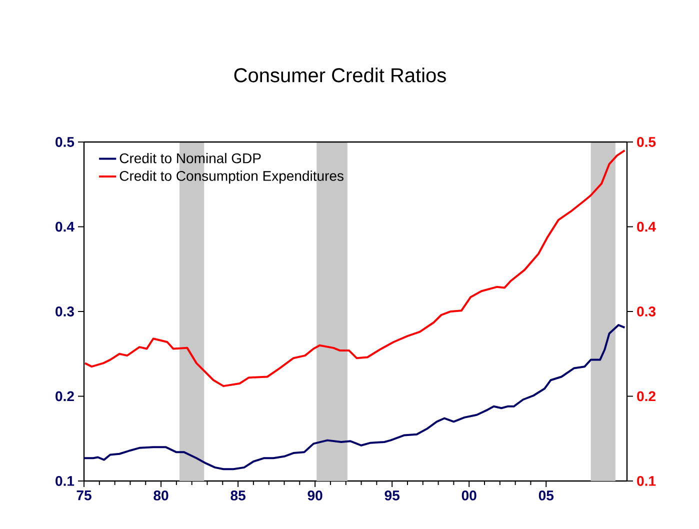 The width and height of the screenshot is (699, 529). Describe the element at coordinates (646, 481) in the screenshot. I see `y2-tick-label: 0.1` at that location.